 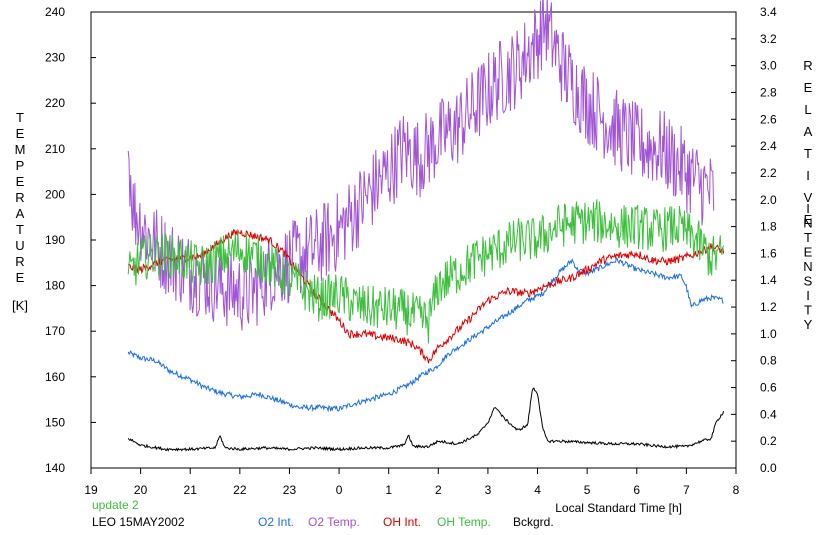 I want to click on right-tick-label: 2.4, so click(x=768, y=146).